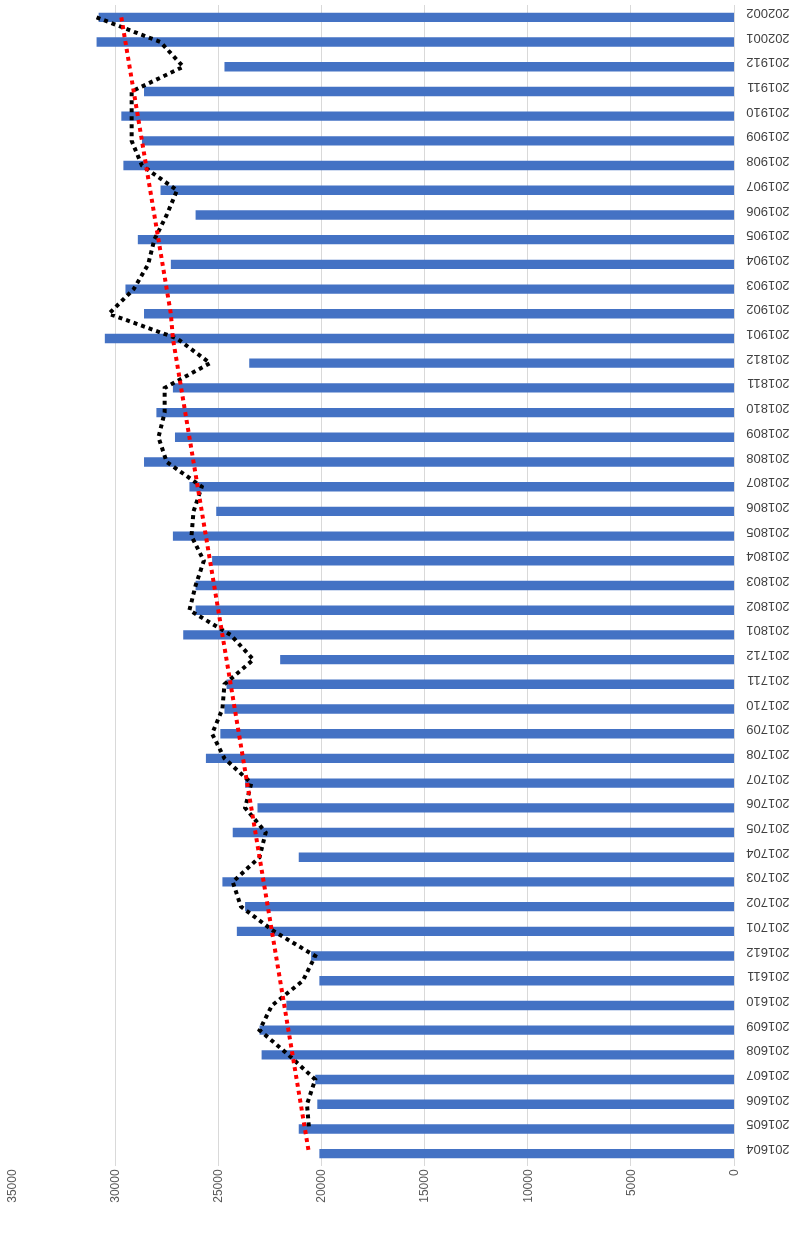 The width and height of the screenshot is (806, 1236). What do you see at coordinates (768, 779) in the screenshot?
I see `y-tick-label: 201707` at bounding box center [768, 779].